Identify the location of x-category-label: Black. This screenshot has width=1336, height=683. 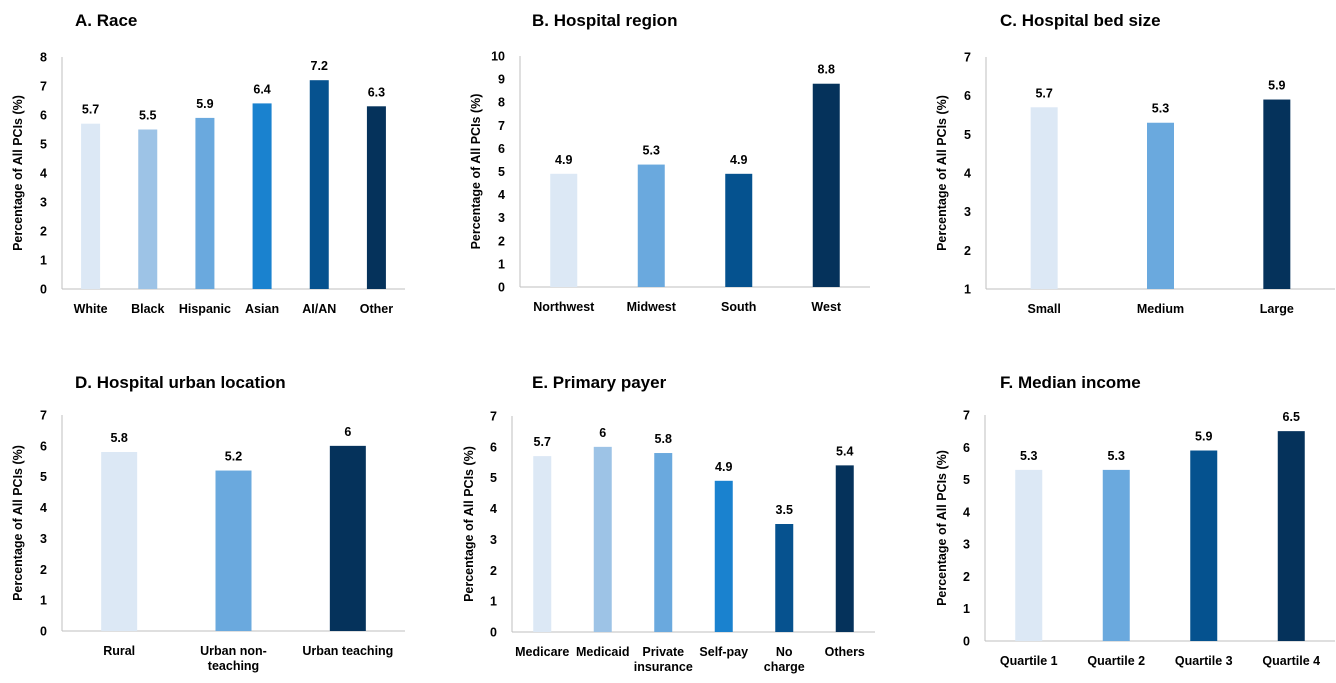
(147, 309).